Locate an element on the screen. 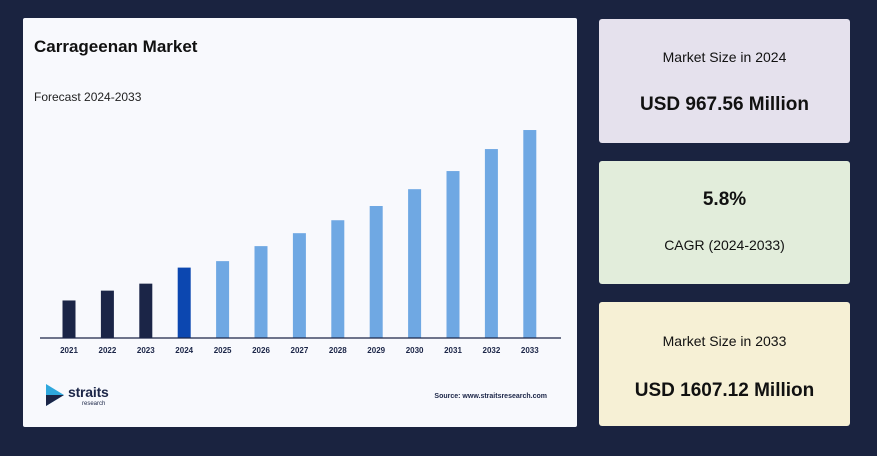 Image resolution: width=877 pixels, height=456 pixels. market-size-2033-value: USD 1607.12 Million is located at coordinates (724, 390).